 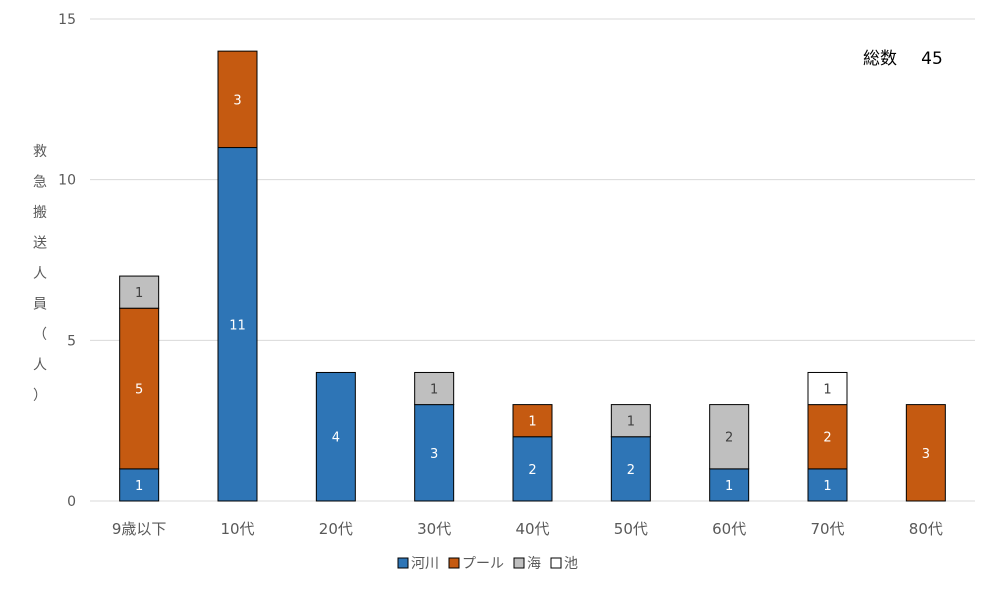 I want to click on y-tick-label: 15, so click(x=67, y=20).